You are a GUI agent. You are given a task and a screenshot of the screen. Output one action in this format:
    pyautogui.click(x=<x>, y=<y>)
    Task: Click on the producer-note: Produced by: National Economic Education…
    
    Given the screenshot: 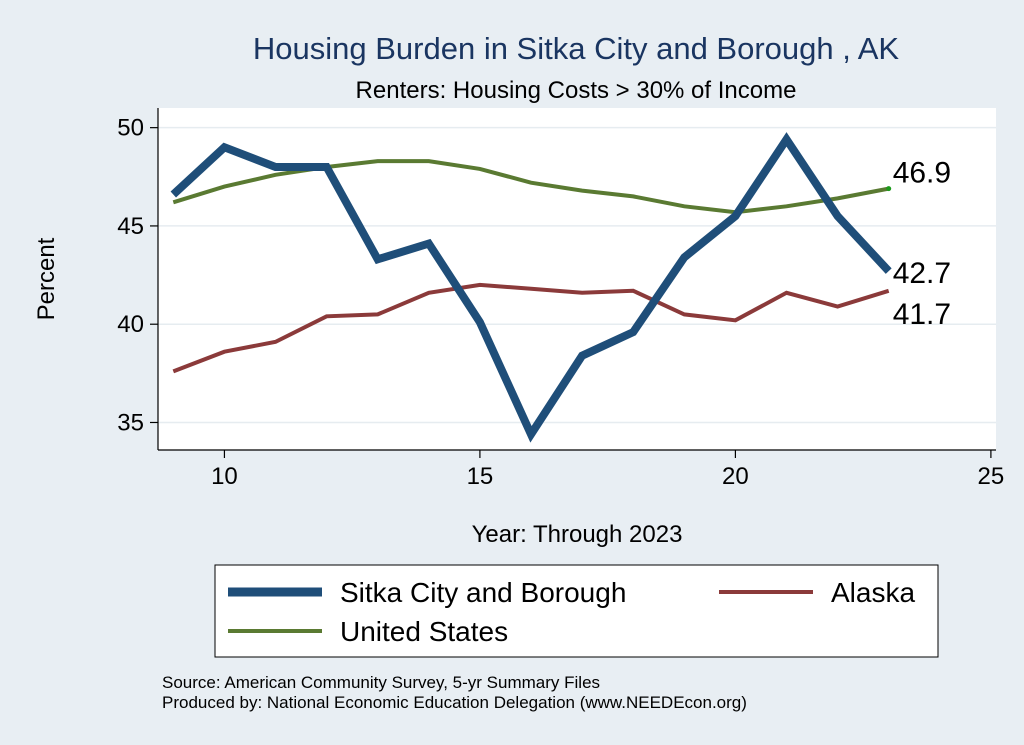 What is the action you would take?
    pyautogui.click(x=454, y=702)
    